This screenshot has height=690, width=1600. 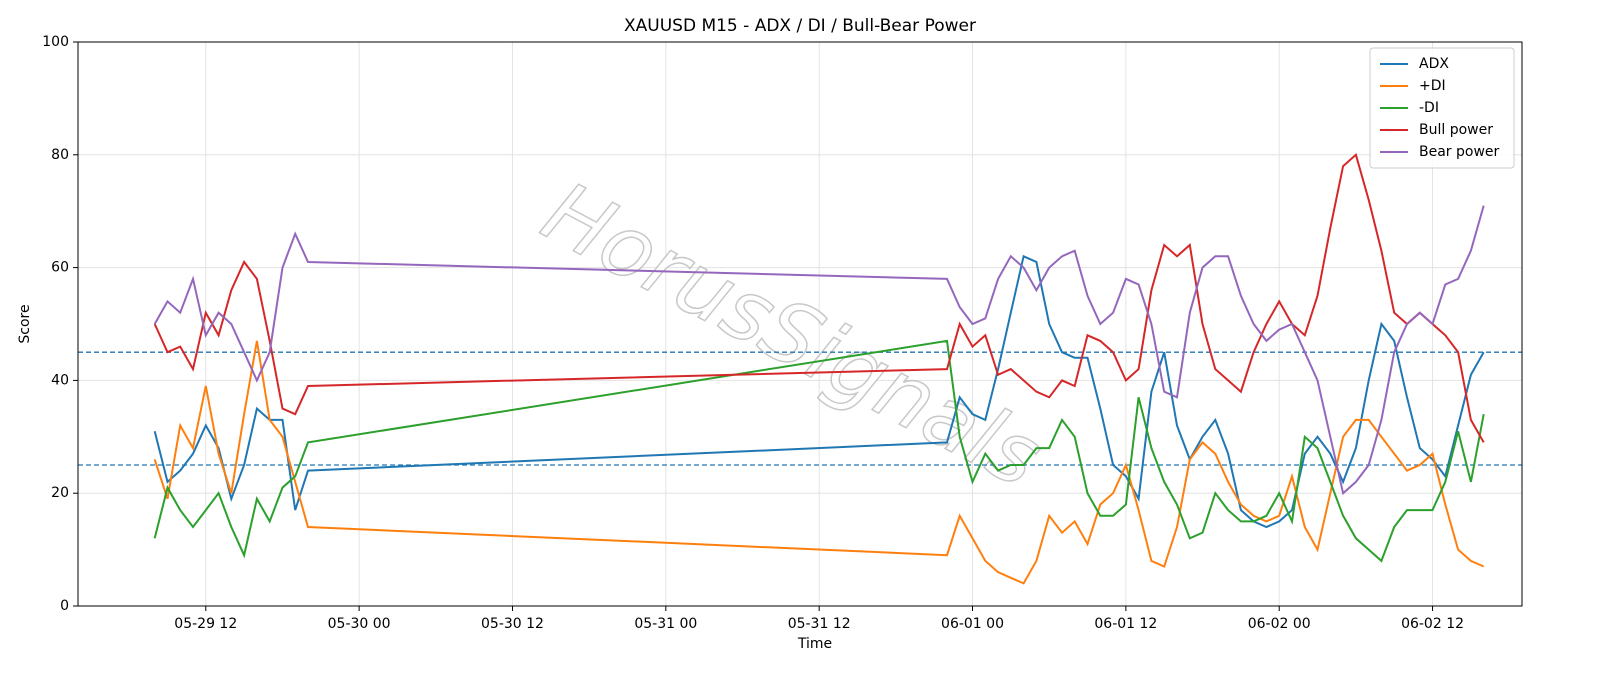 I want to click on y-tick-label: 40, so click(x=60, y=380).